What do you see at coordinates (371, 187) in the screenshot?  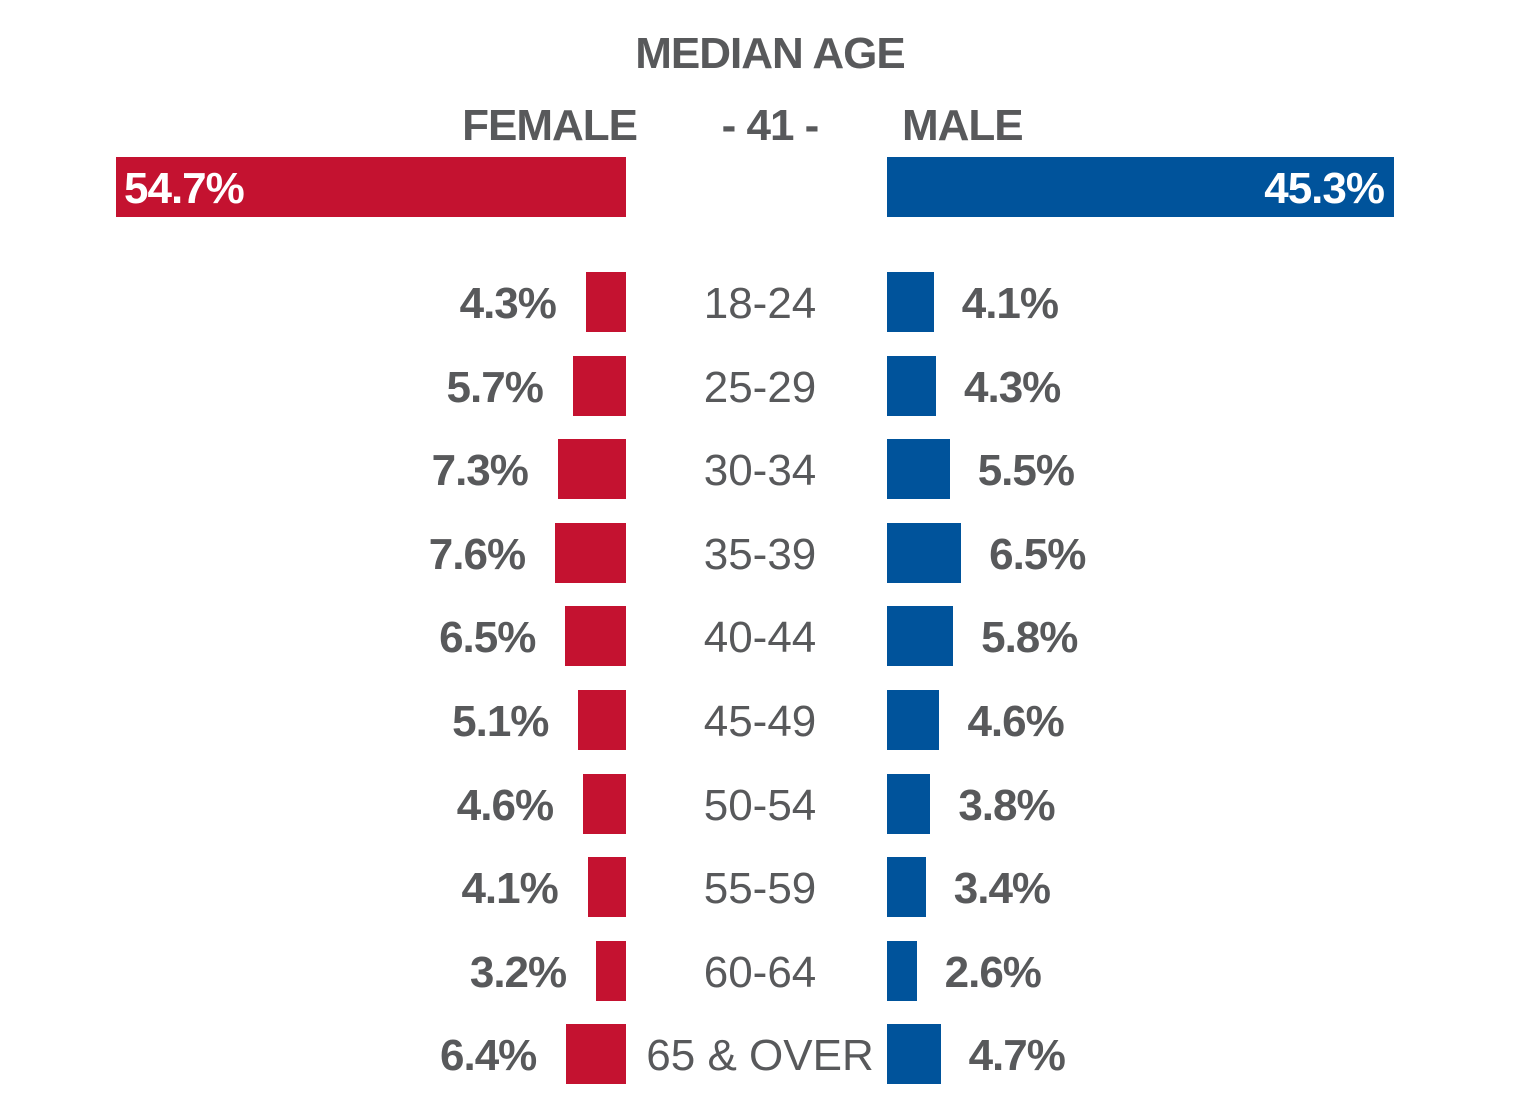 I see `female-total-bar` at bounding box center [371, 187].